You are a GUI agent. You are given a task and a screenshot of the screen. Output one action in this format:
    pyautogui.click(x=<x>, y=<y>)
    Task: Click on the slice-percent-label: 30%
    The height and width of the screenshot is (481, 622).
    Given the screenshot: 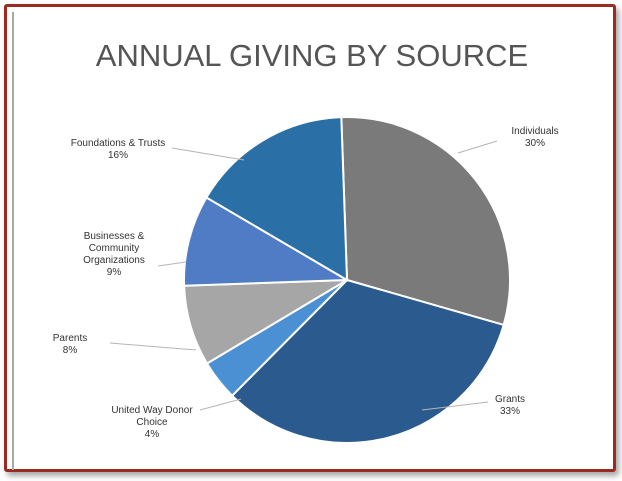 What is the action you would take?
    pyautogui.click(x=535, y=143)
    